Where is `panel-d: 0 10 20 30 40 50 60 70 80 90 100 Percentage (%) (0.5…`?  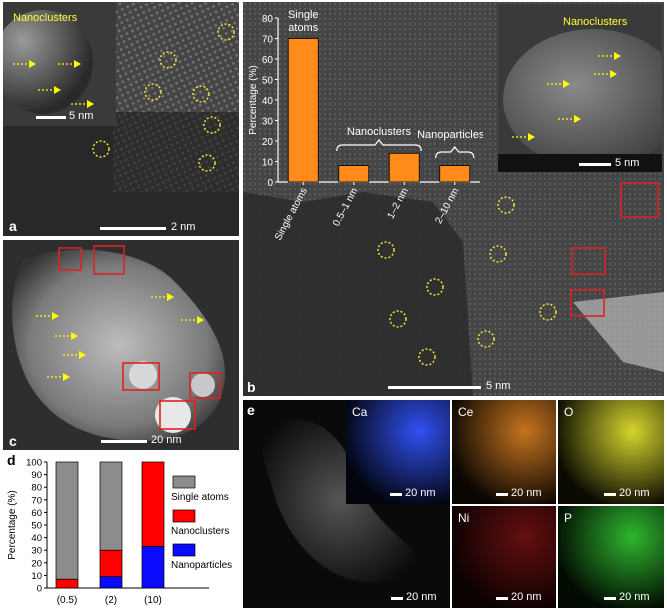
panel-d: 0 10 20 30 40 50 60 70 80 90 100 Percentage (%) (0.5… is located at coordinates (122, 530).